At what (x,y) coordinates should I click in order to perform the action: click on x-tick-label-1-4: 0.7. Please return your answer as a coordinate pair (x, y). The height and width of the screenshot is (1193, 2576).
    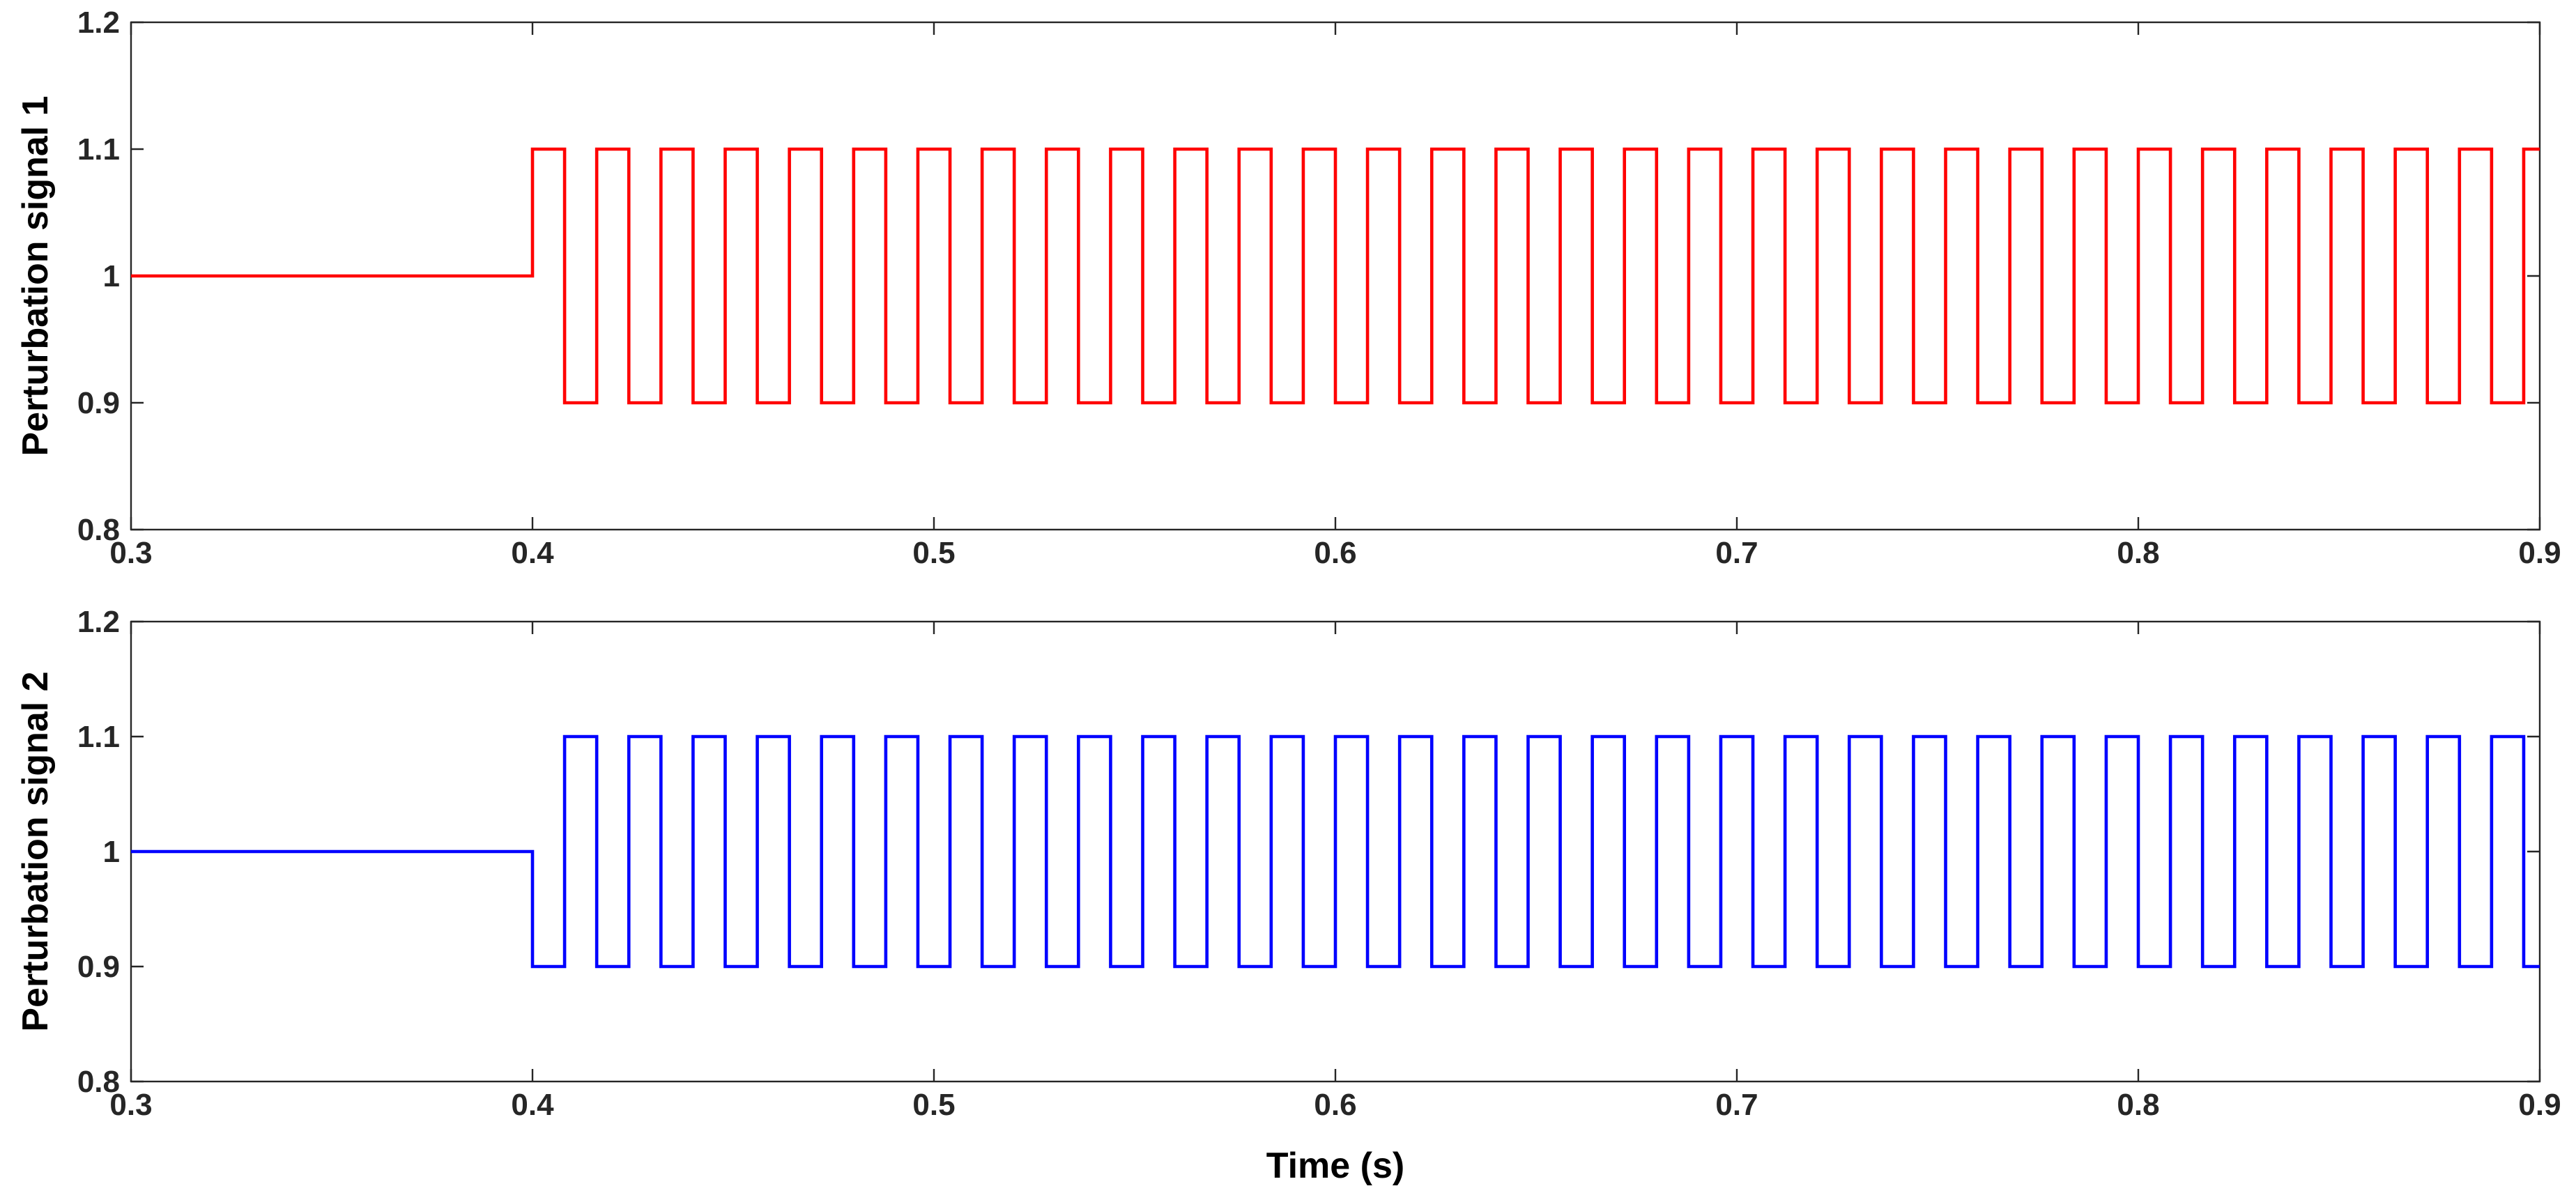
    Looking at the image, I should click on (1737, 553).